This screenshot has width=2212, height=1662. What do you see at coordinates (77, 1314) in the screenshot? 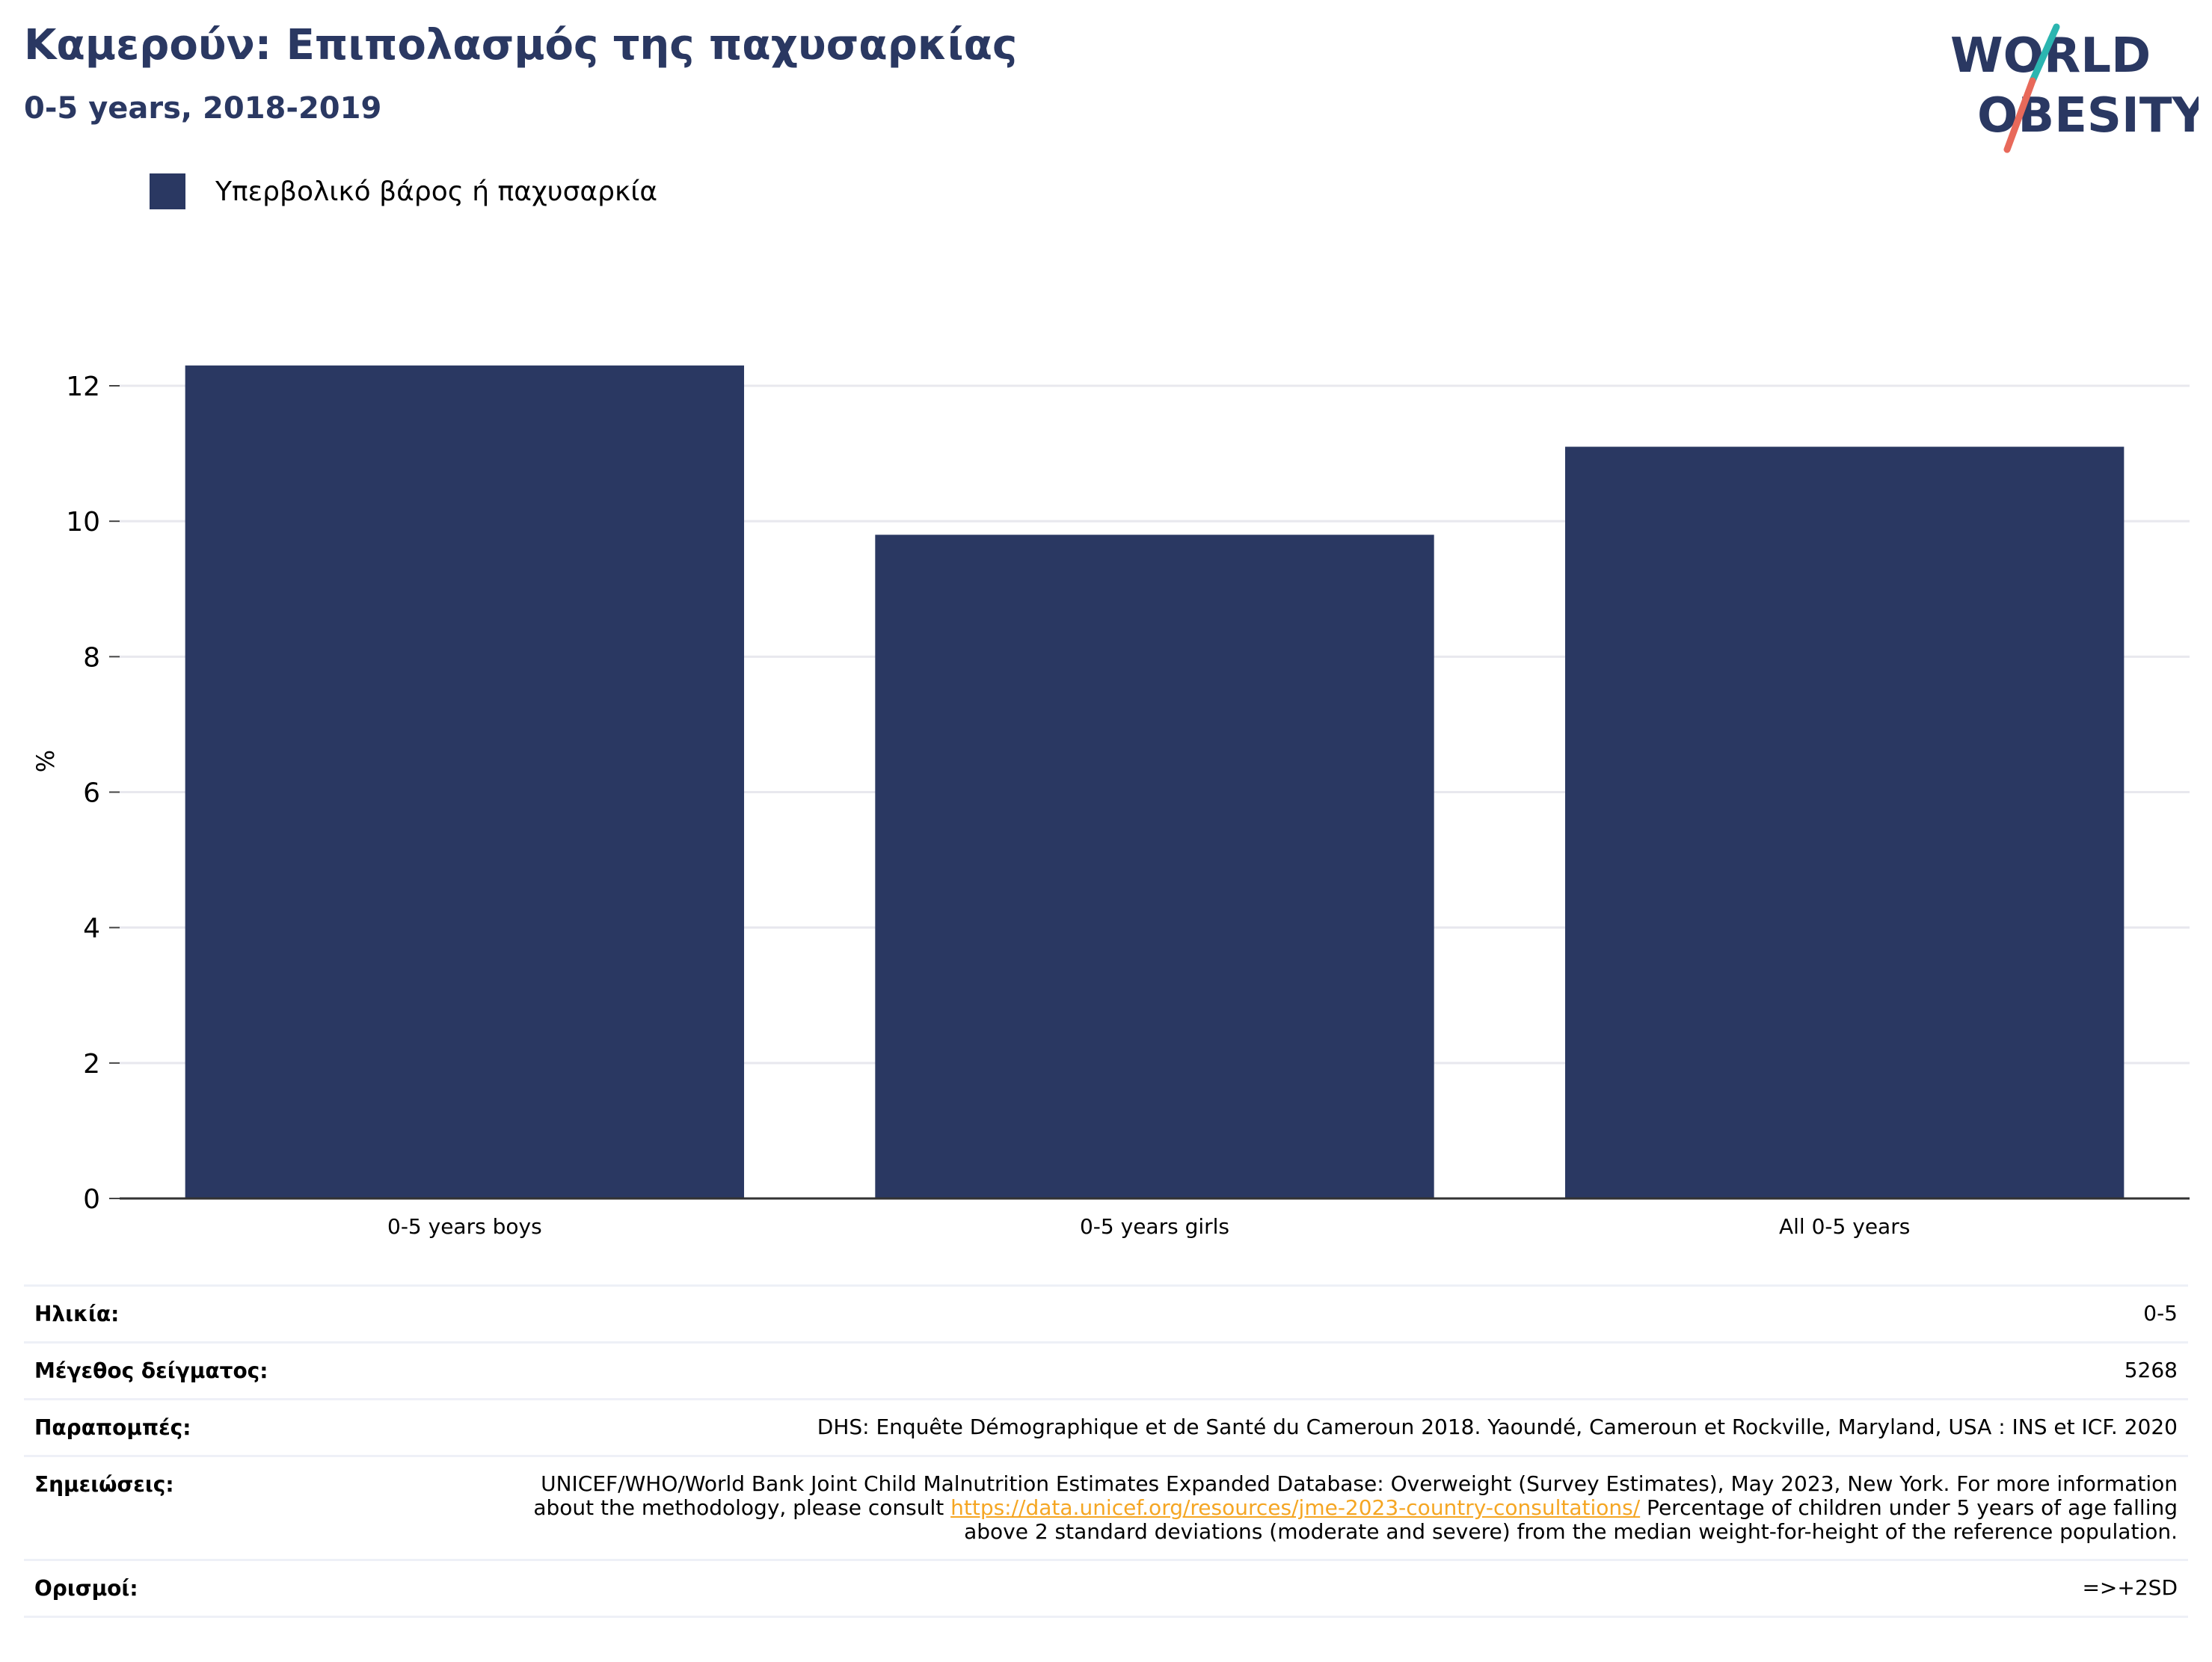
I see `age-label: Ηλικία:` at bounding box center [77, 1314].